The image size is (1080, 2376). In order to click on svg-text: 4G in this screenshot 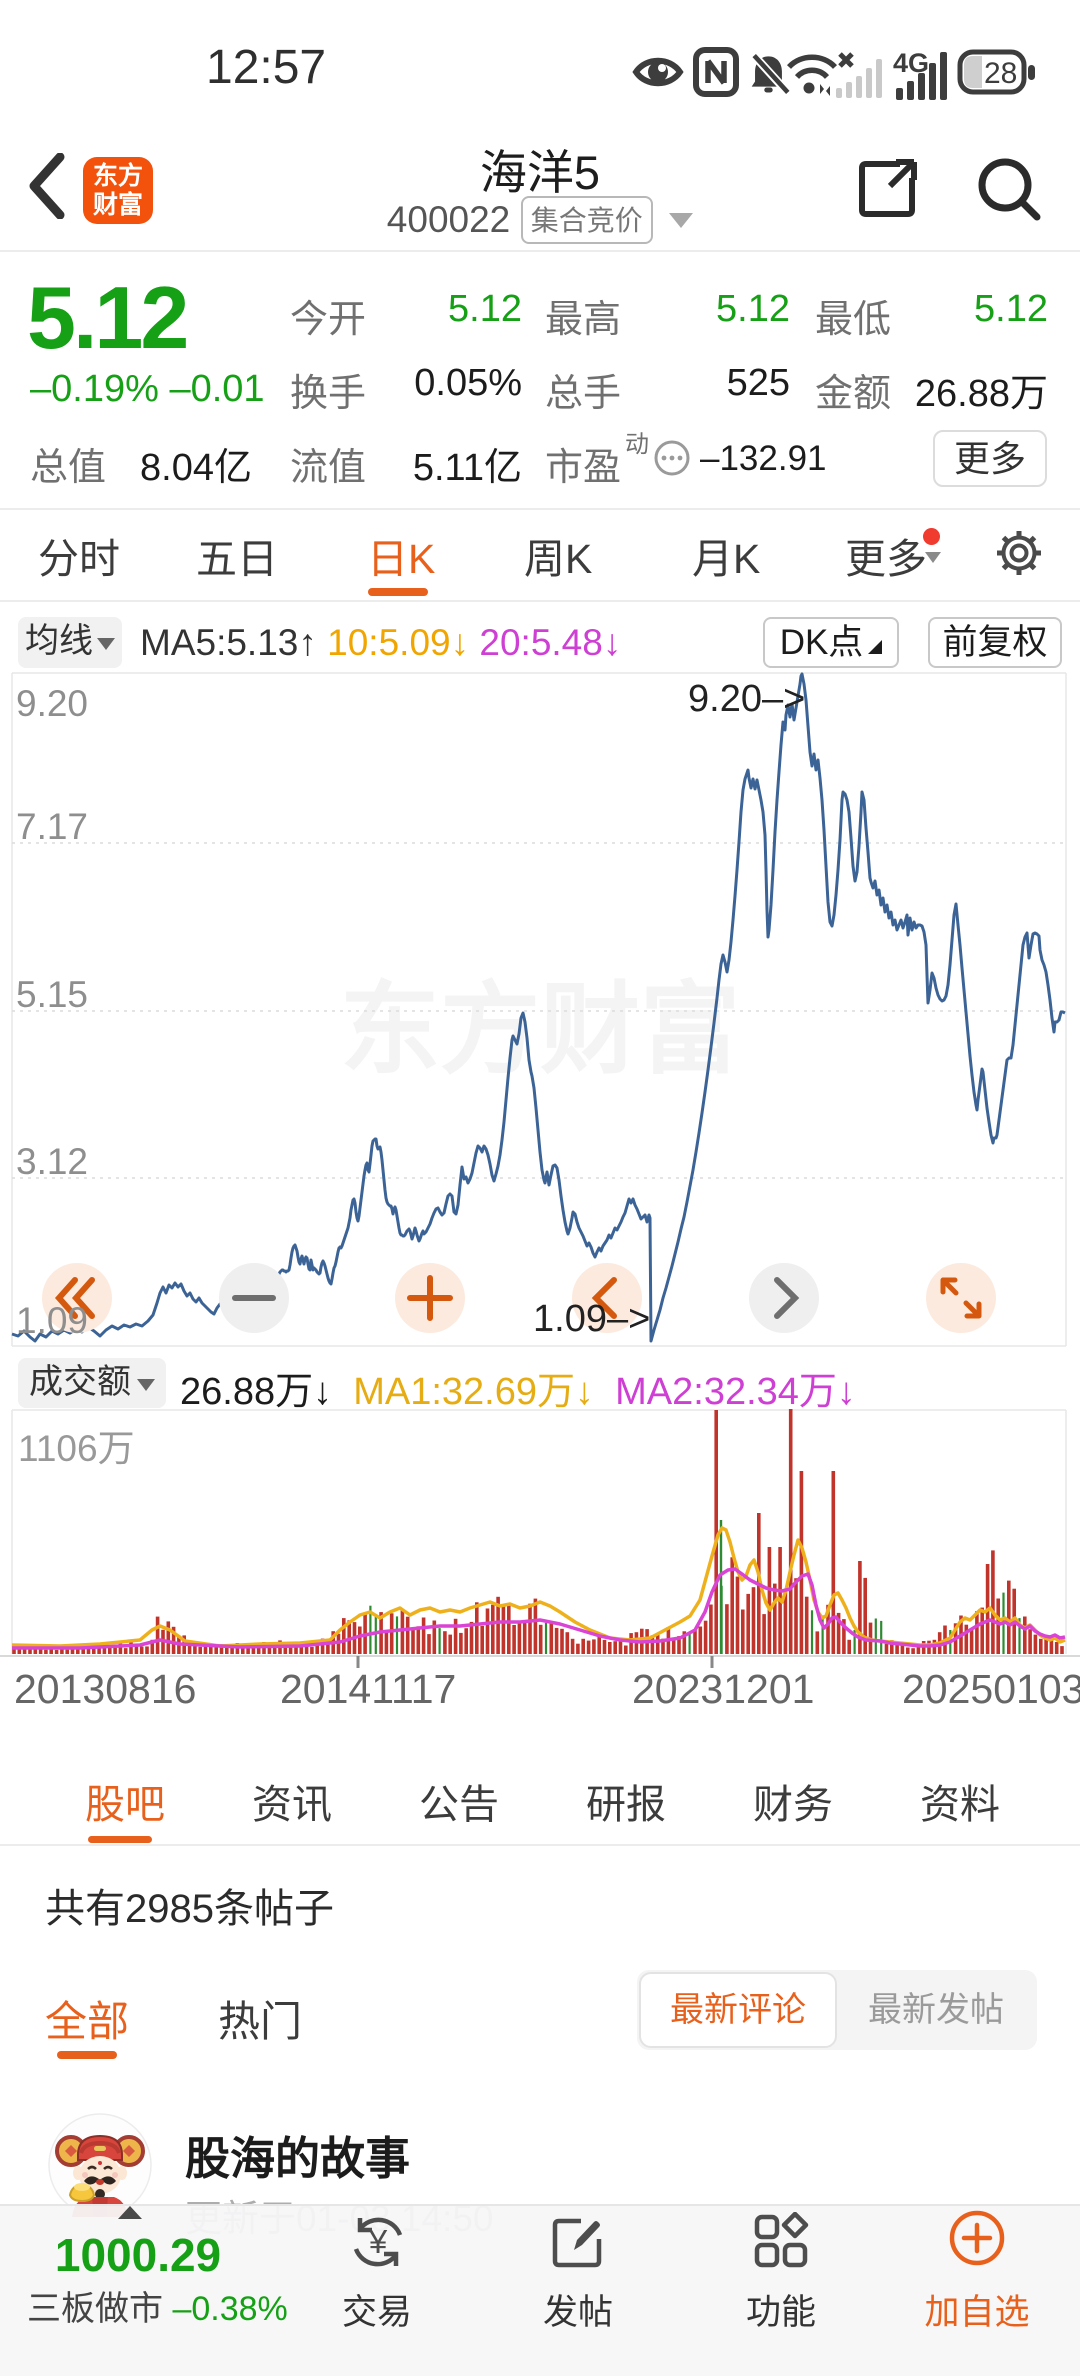, I will do `click(911, 63)`.